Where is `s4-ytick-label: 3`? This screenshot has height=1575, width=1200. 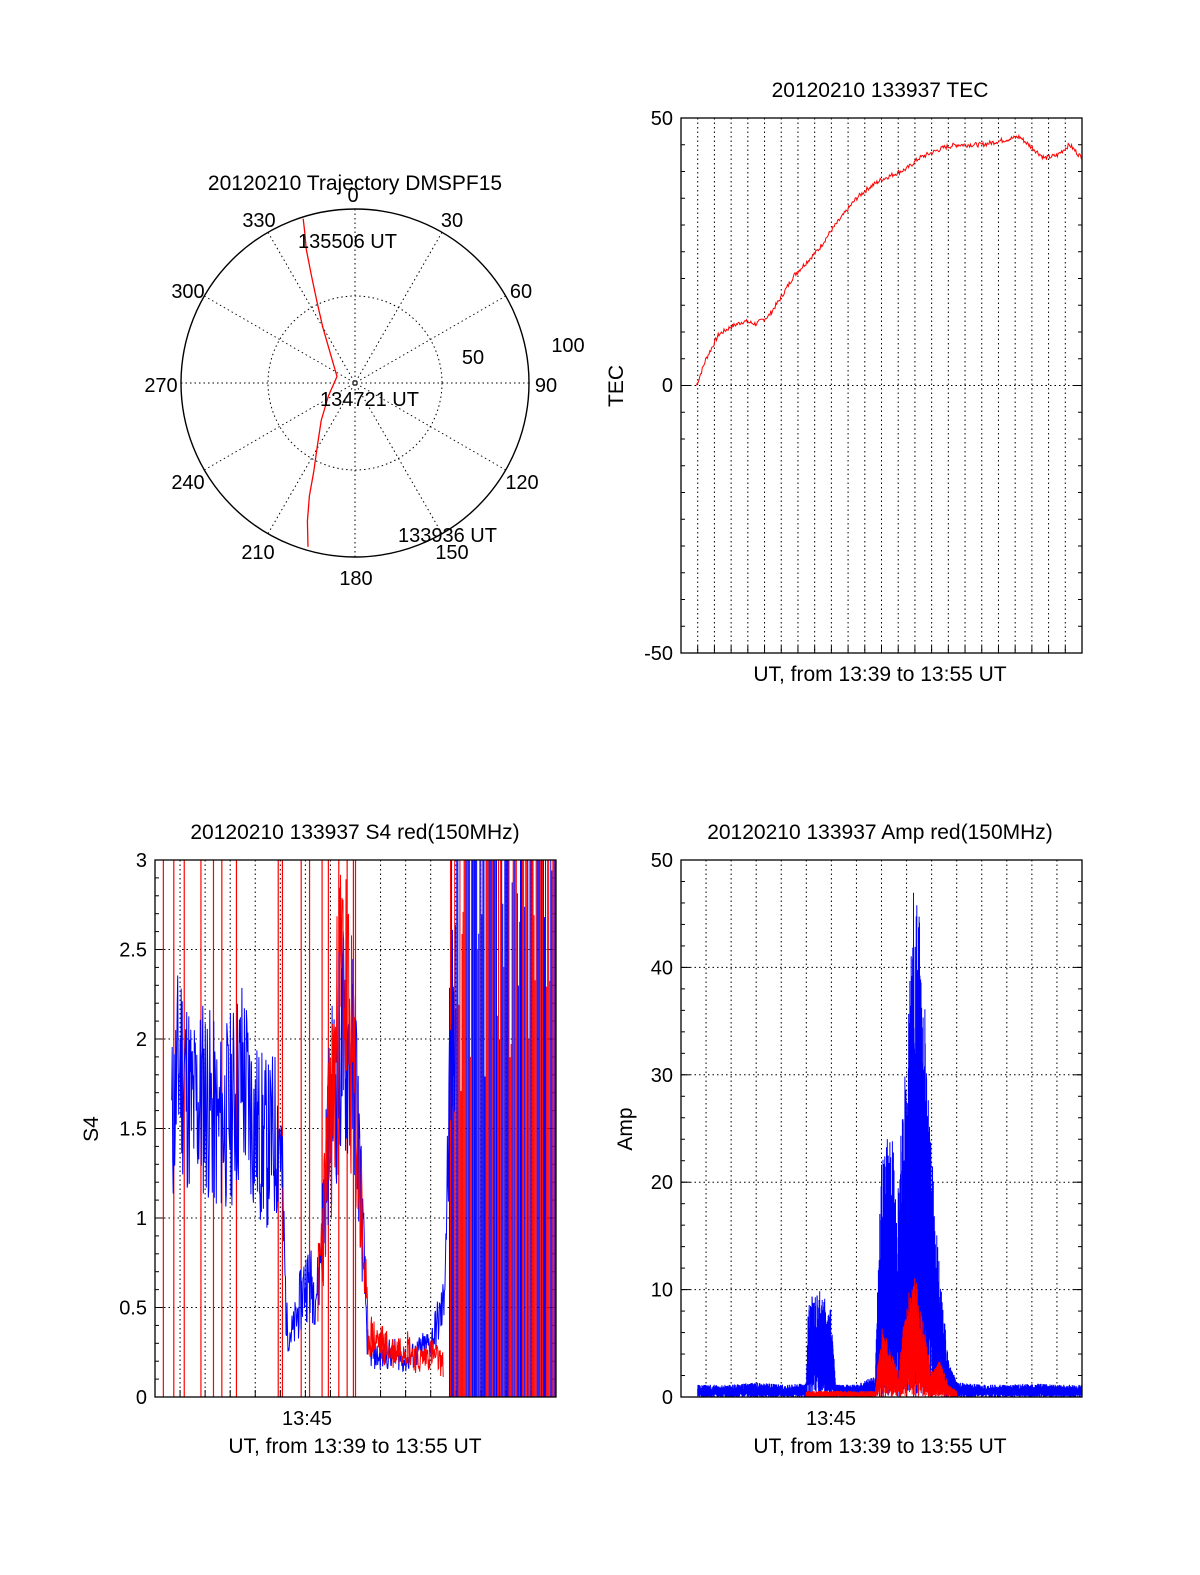 s4-ytick-label: 3 is located at coordinates (141, 861).